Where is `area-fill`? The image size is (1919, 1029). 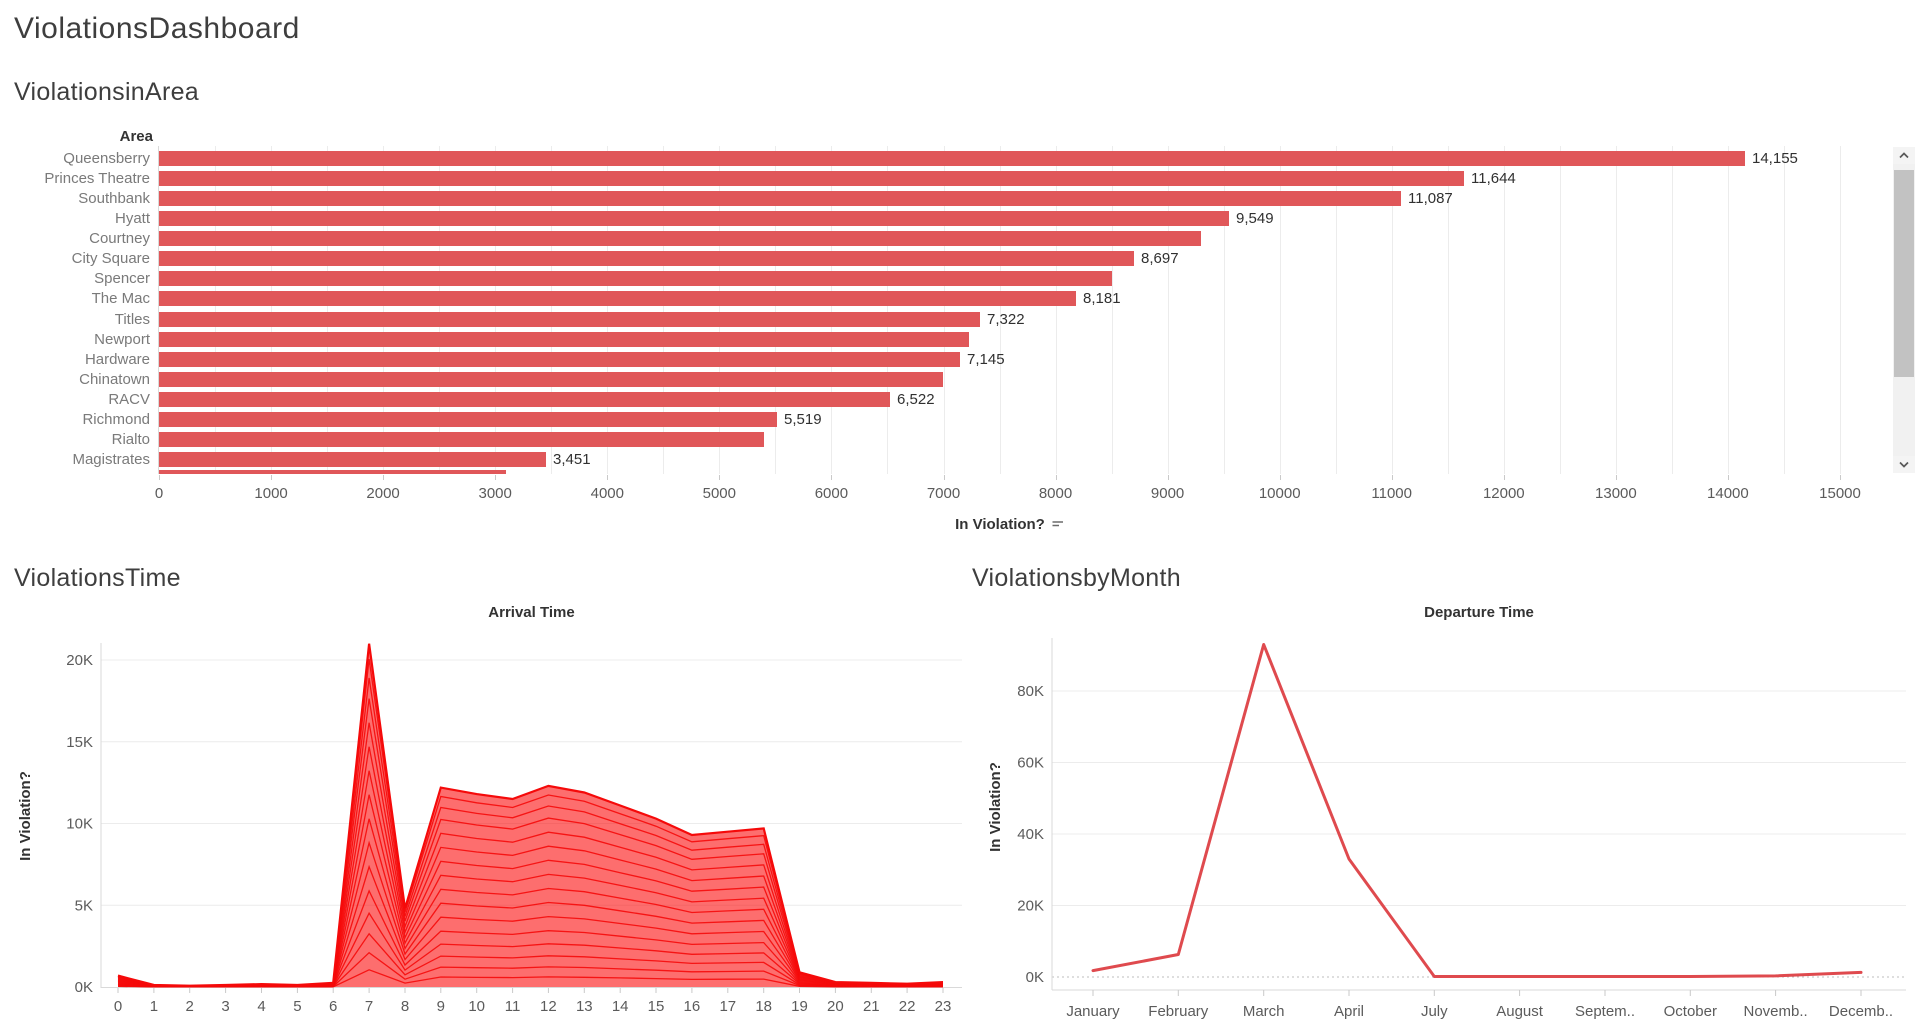 area-fill is located at coordinates (530, 815).